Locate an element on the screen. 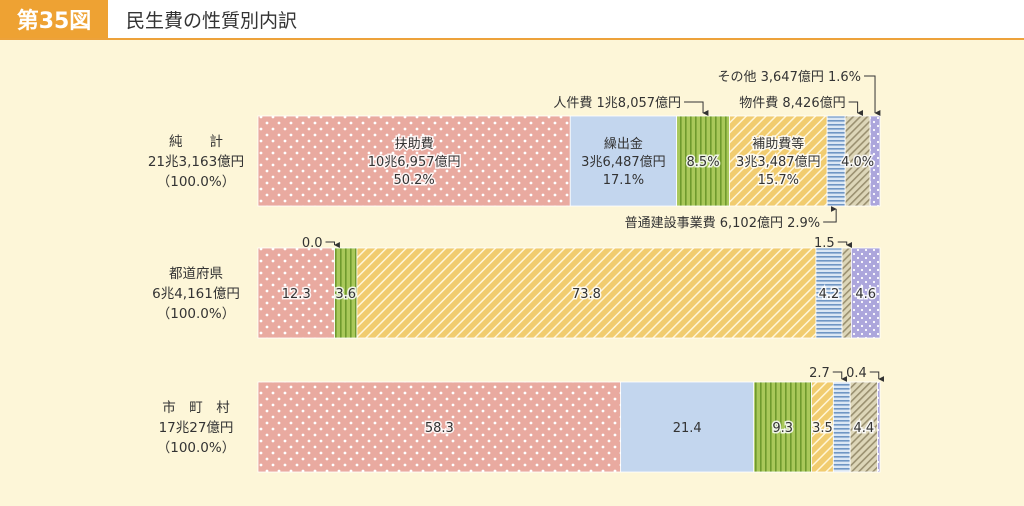  segment-label: 15.7% is located at coordinates (778, 180).